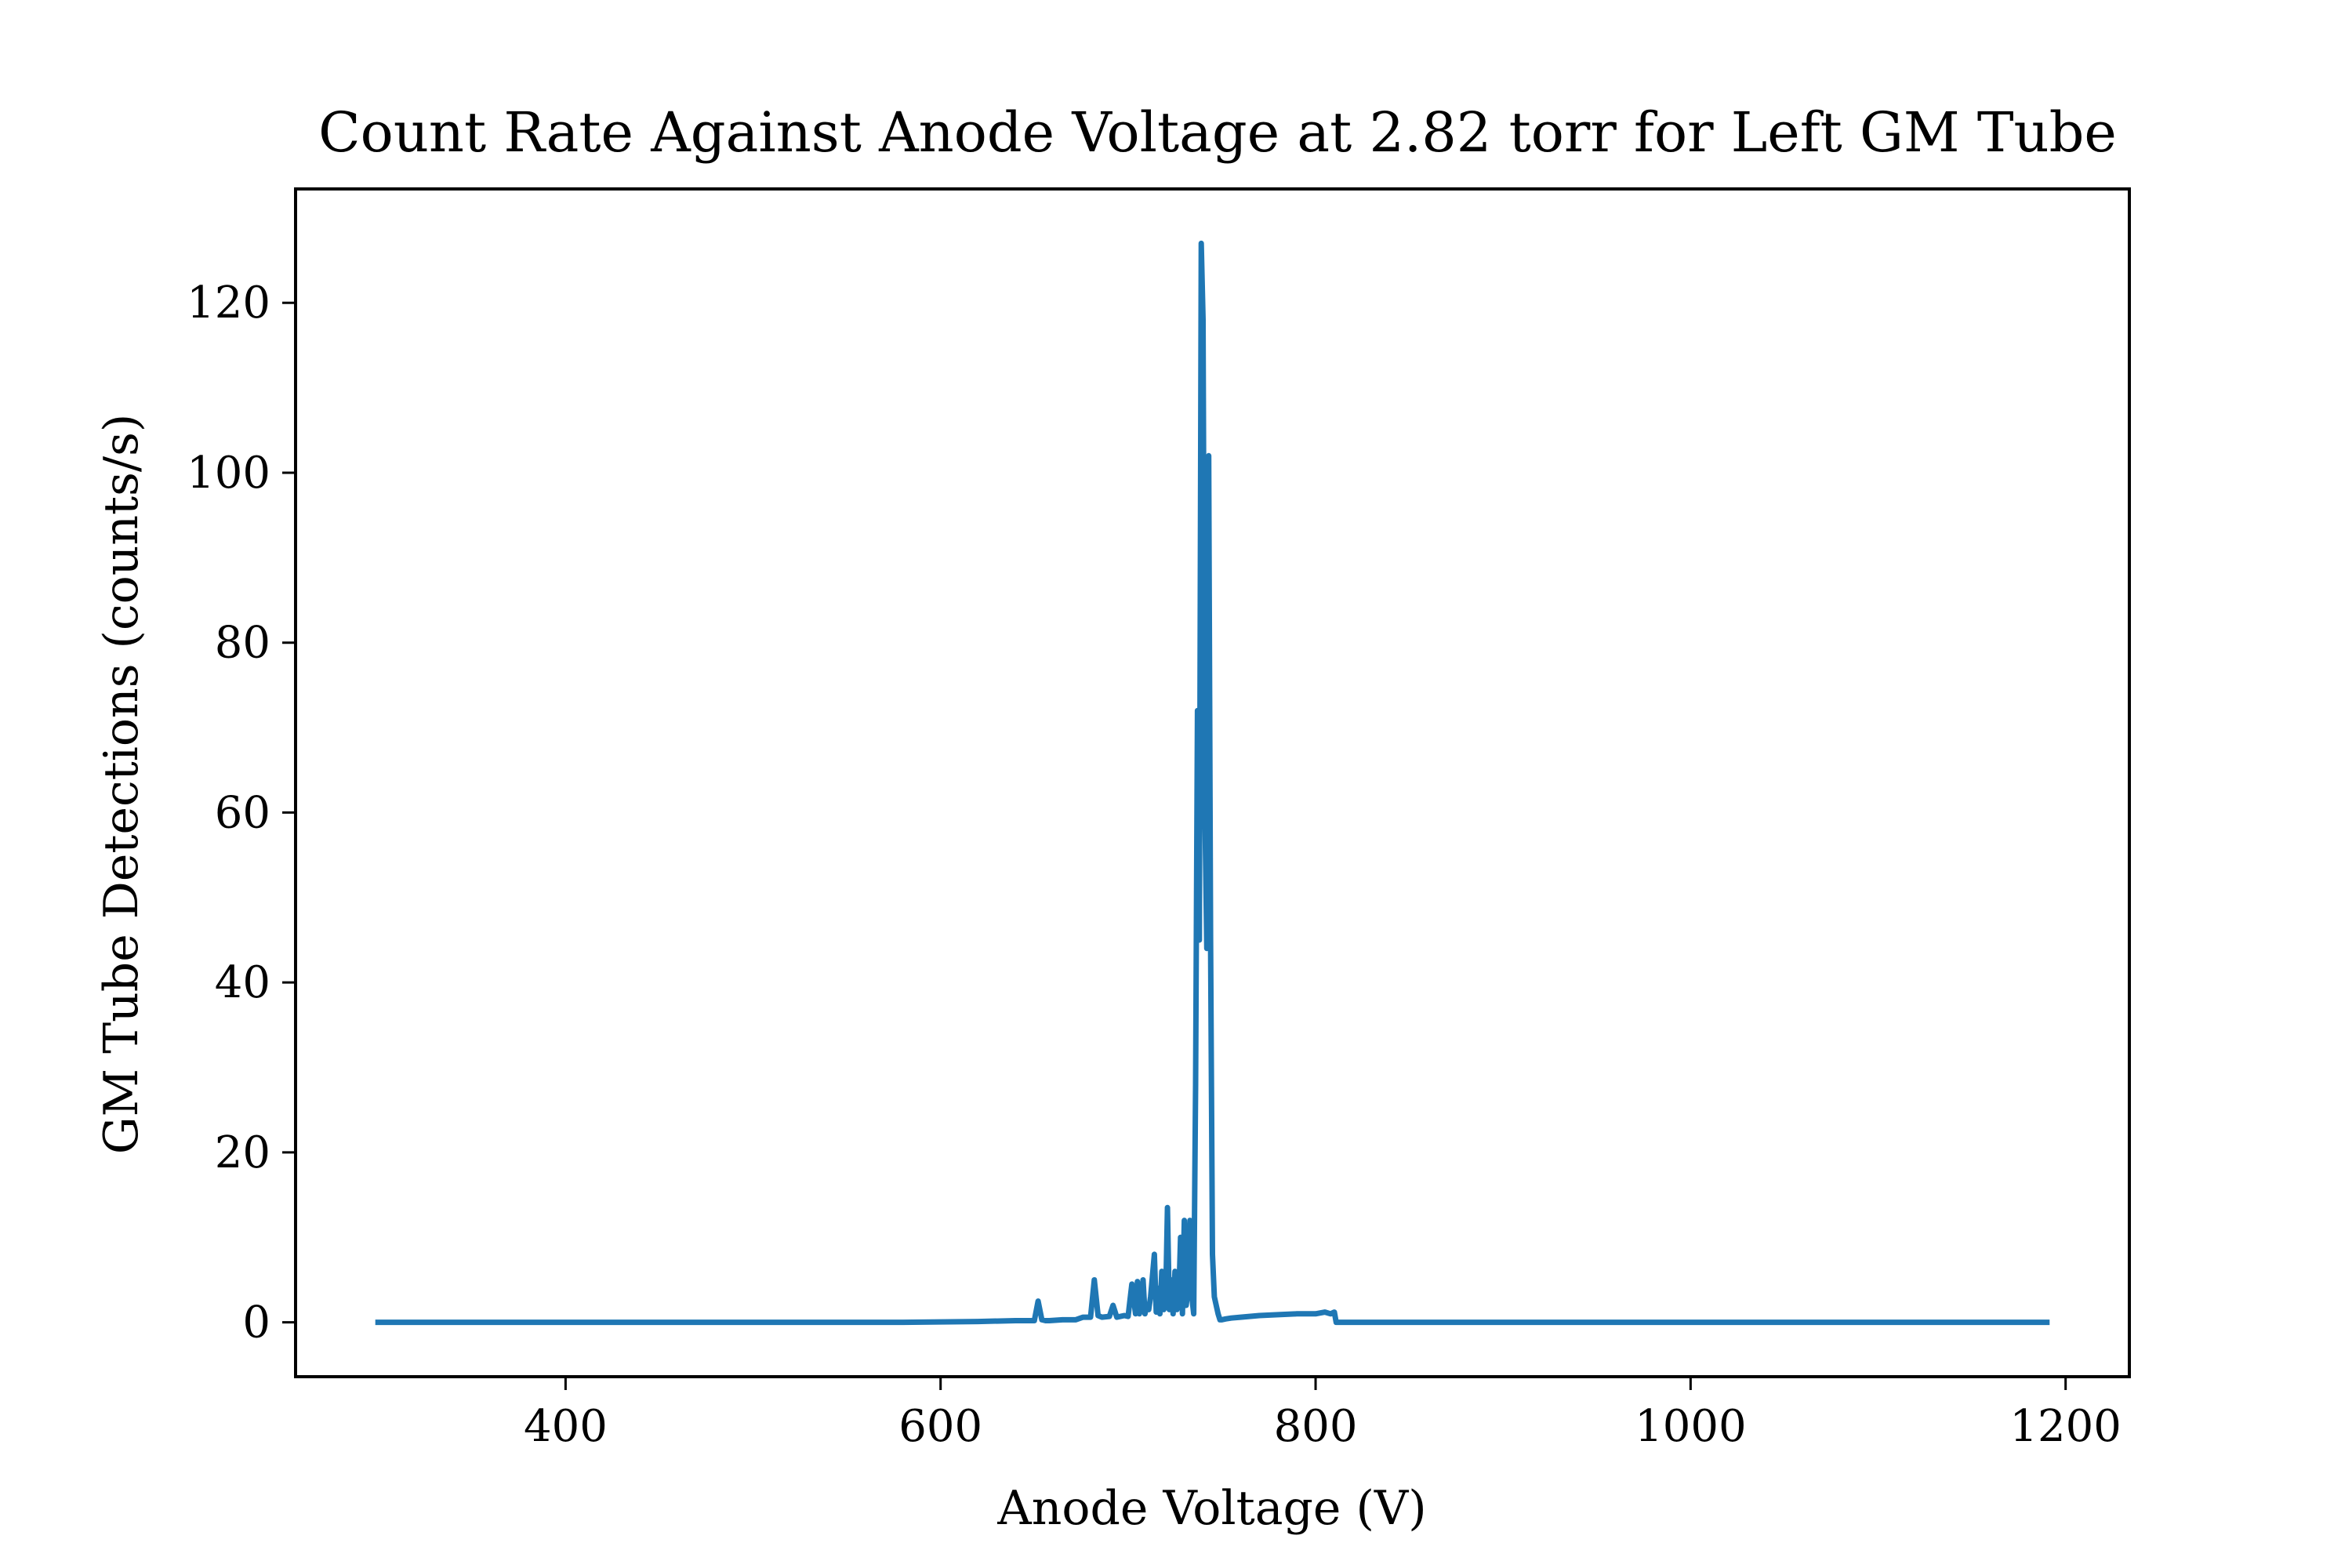 This screenshot has height=1568, width=2352. Describe the element at coordinates (229, 303) in the screenshot. I see `y-tick-label: 120` at that location.